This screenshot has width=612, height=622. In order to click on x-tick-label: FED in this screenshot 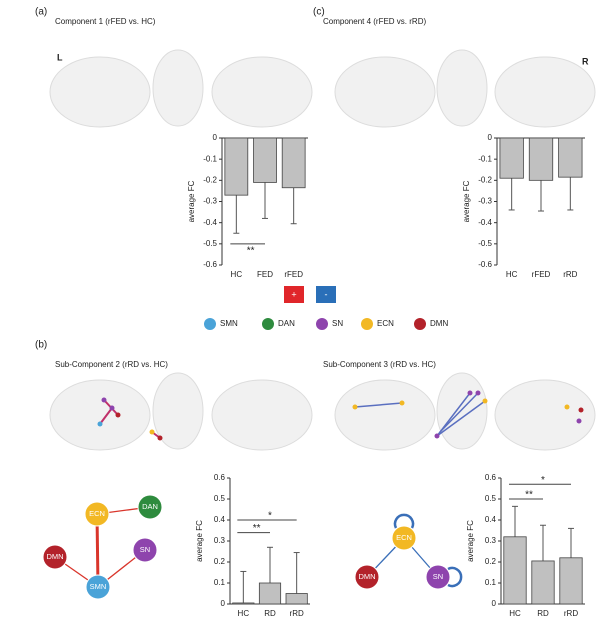, I will do `click(265, 274)`.